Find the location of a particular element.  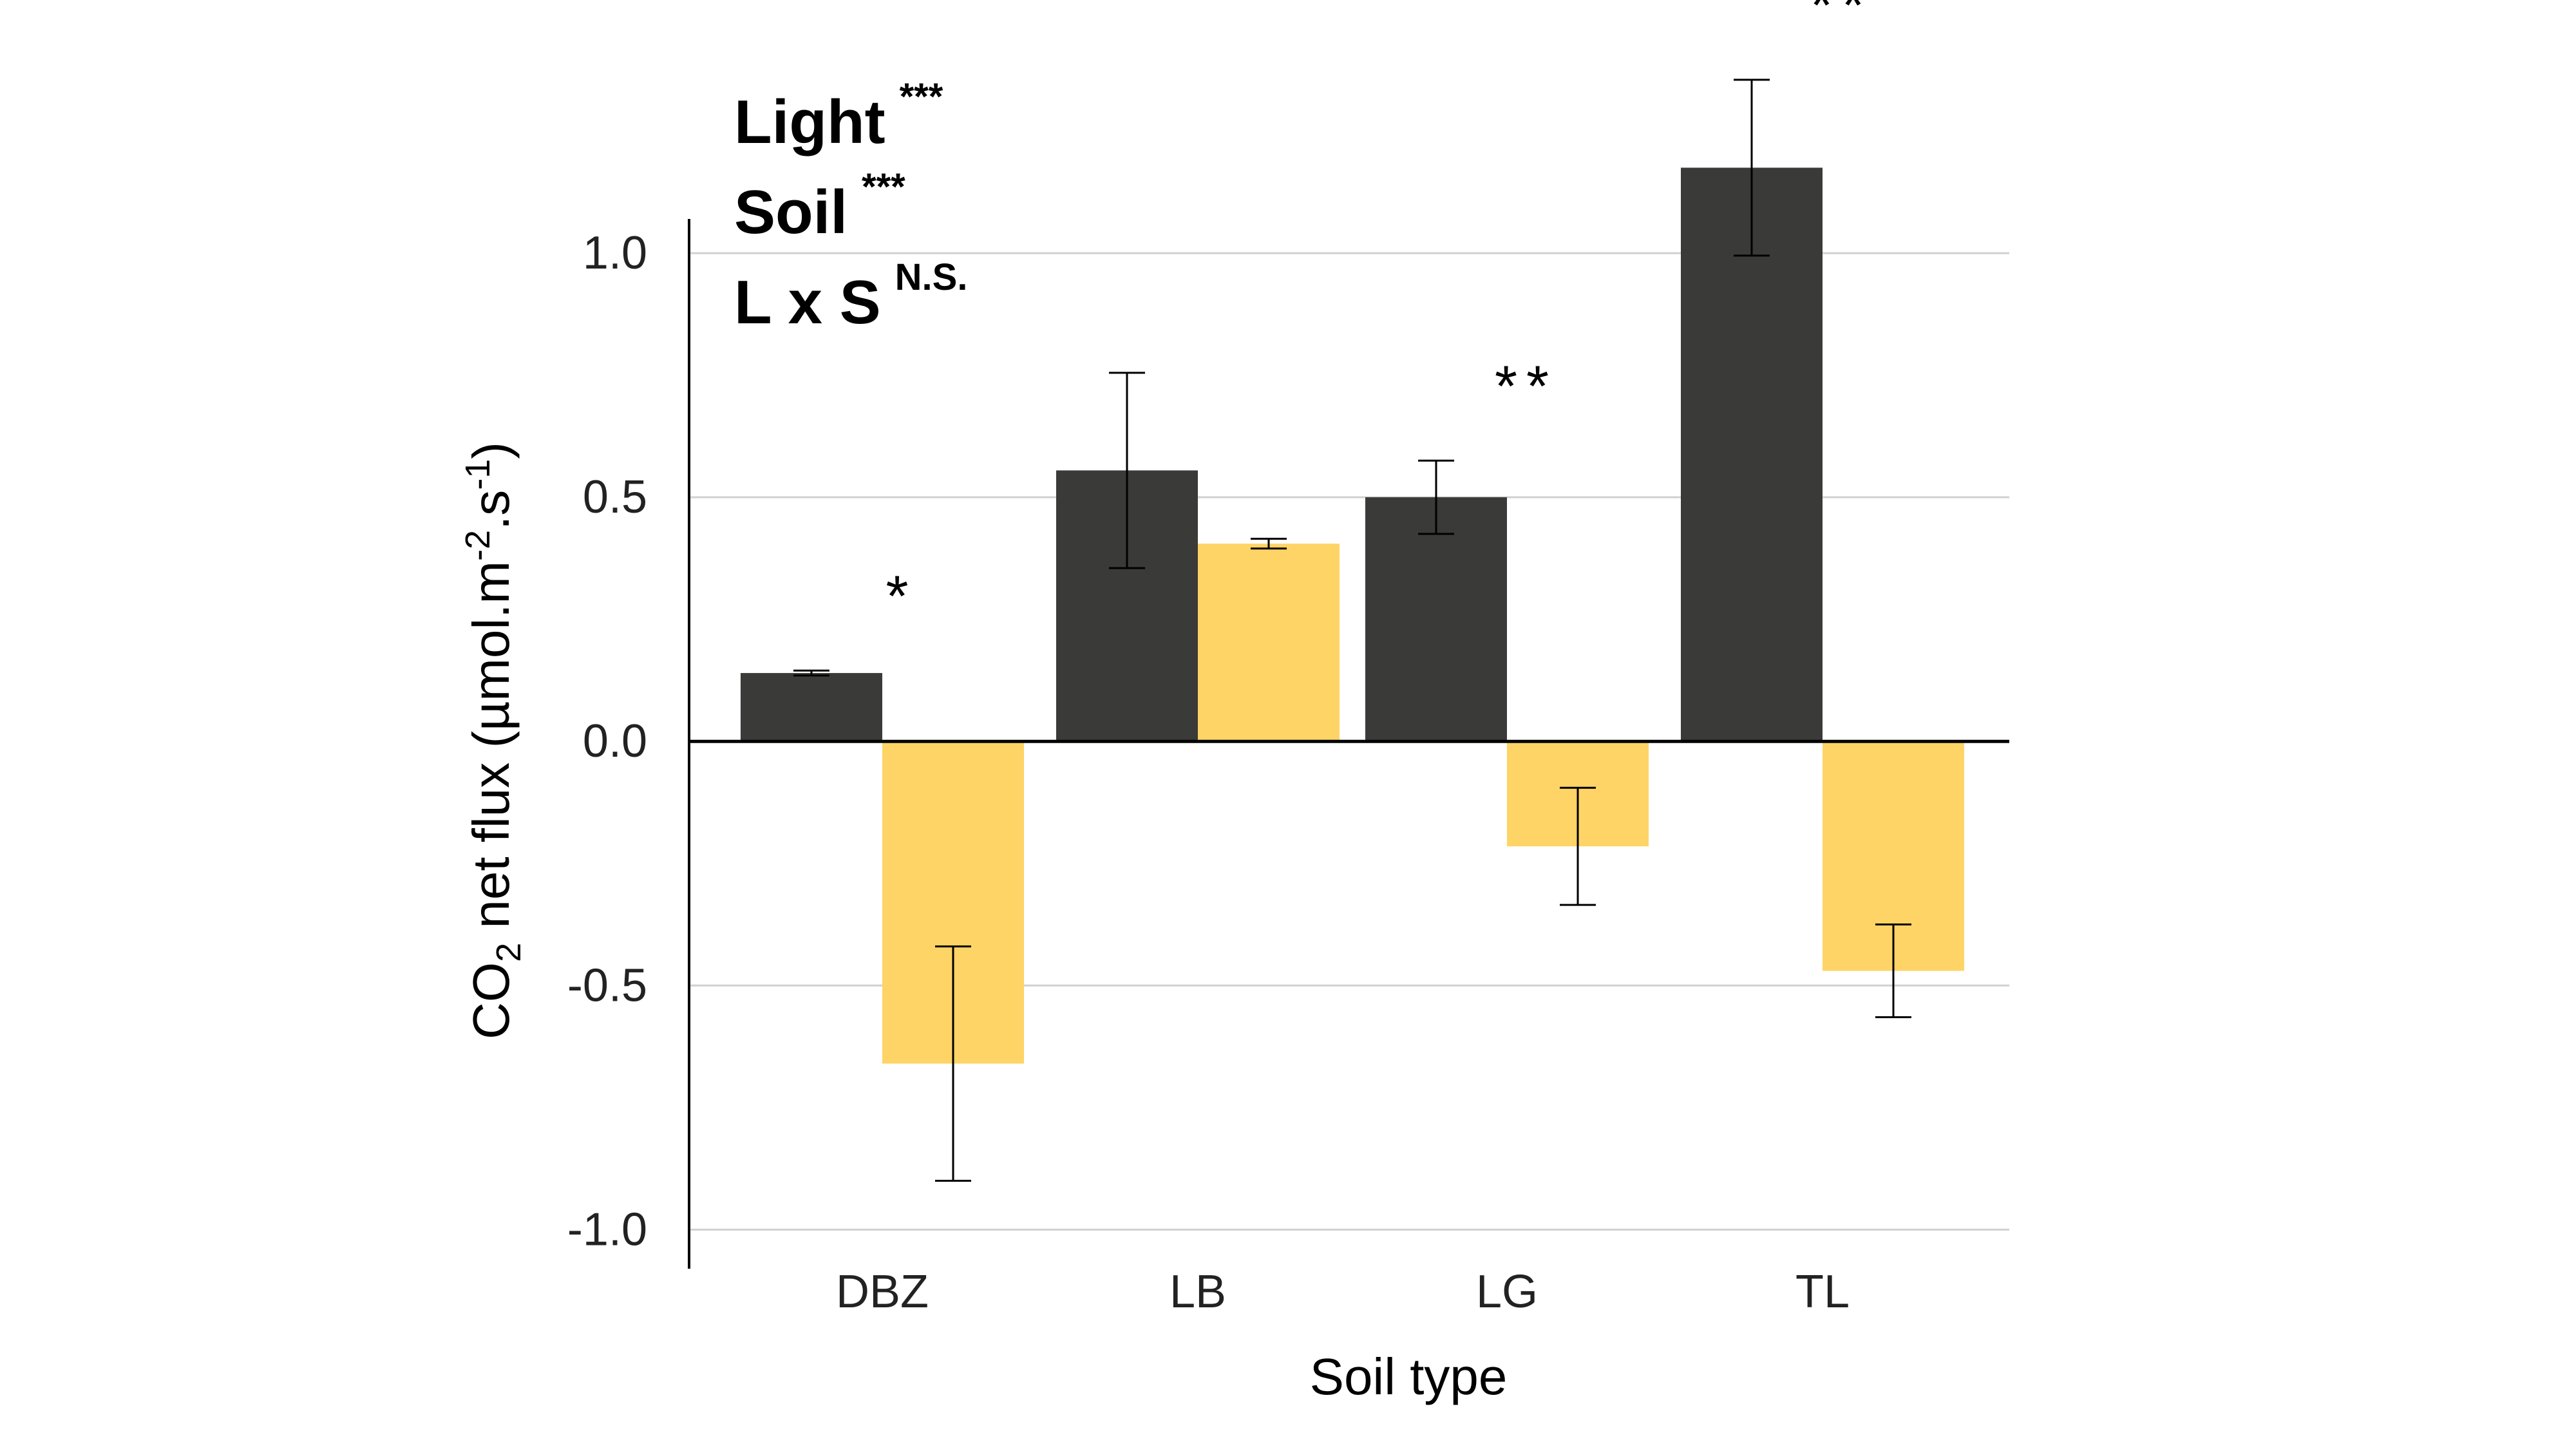

x-axis-title: Soil type is located at coordinates (1409, 1376).